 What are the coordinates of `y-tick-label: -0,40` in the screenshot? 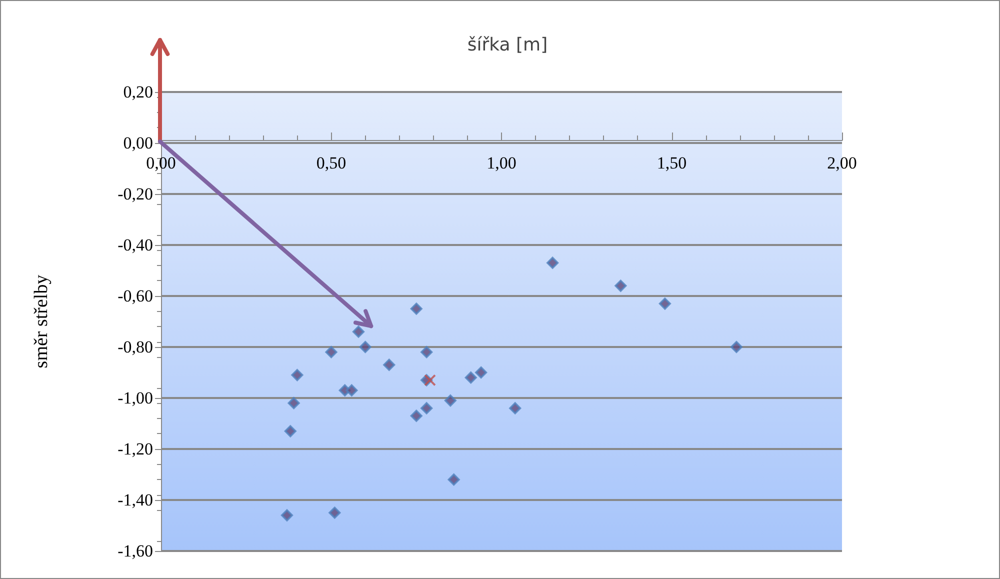 It's located at (135, 245).